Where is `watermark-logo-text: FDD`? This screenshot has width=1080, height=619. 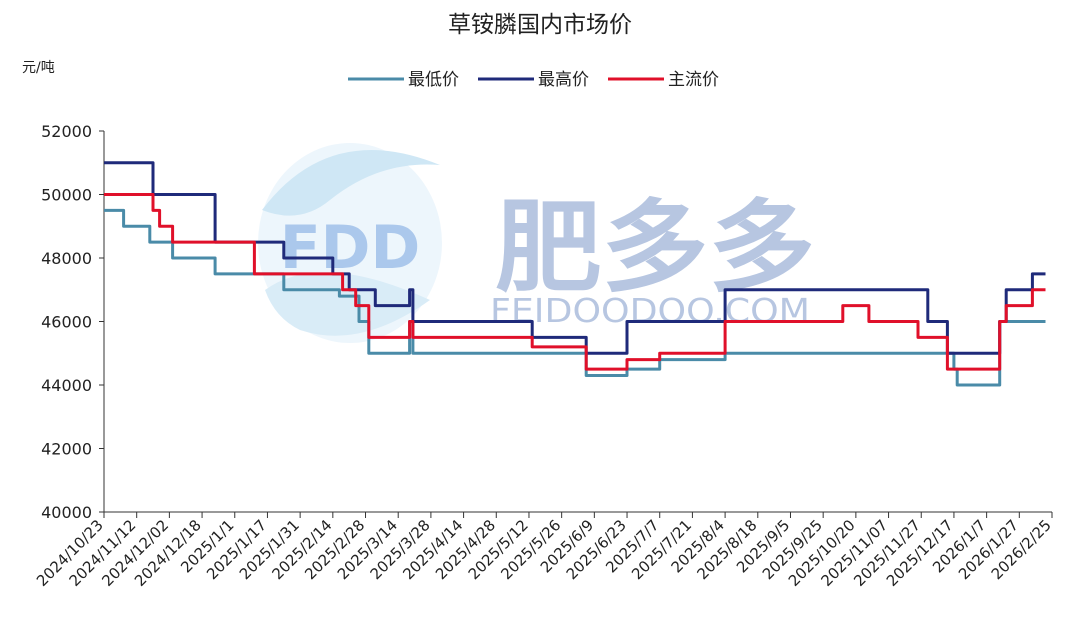 watermark-logo-text: FDD is located at coordinates (350, 248).